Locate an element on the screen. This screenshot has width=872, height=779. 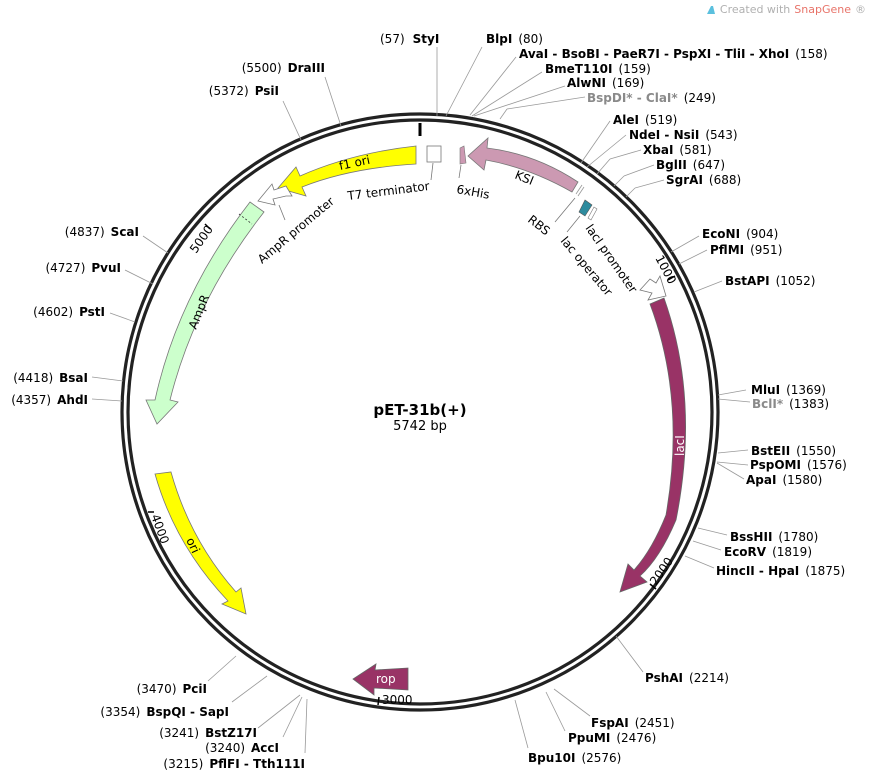
svg-text:(3354)BspQI - SapI: (3354) BspQI - SapI is located at coordinates (164, 712).